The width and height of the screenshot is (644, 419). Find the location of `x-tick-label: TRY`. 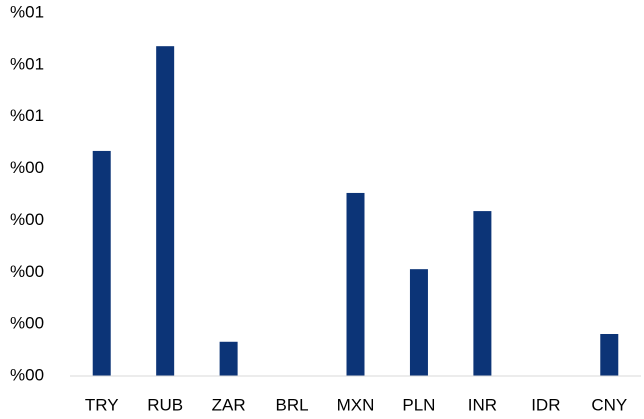

x-tick-label: TRY is located at coordinates (102, 404).